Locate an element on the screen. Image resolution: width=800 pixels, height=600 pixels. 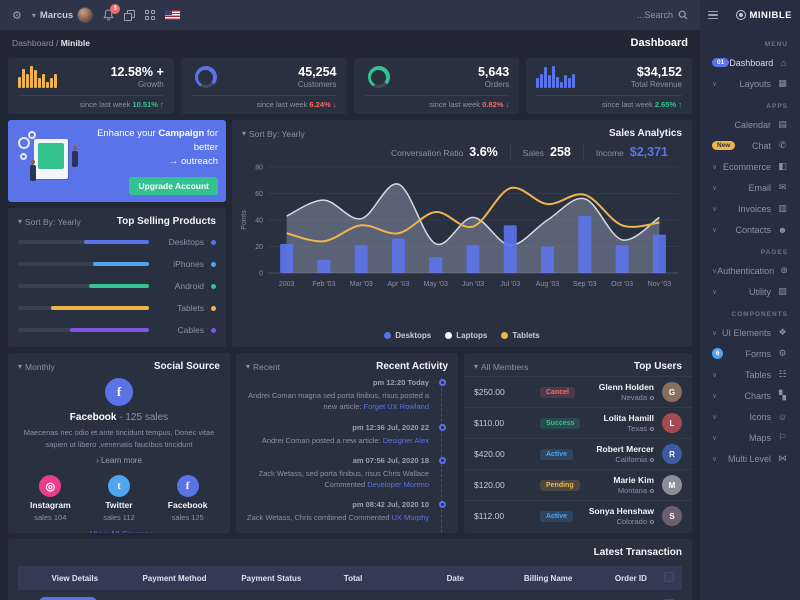
social-sort-dropdown: ▾ Monthly is located at coordinates (36, 366).